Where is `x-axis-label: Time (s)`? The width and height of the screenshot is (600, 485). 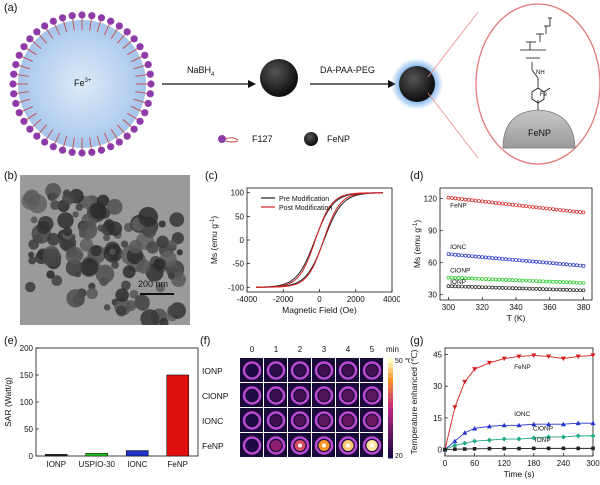
x-axis-label: Time (s) is located at coordinates (519, 474).